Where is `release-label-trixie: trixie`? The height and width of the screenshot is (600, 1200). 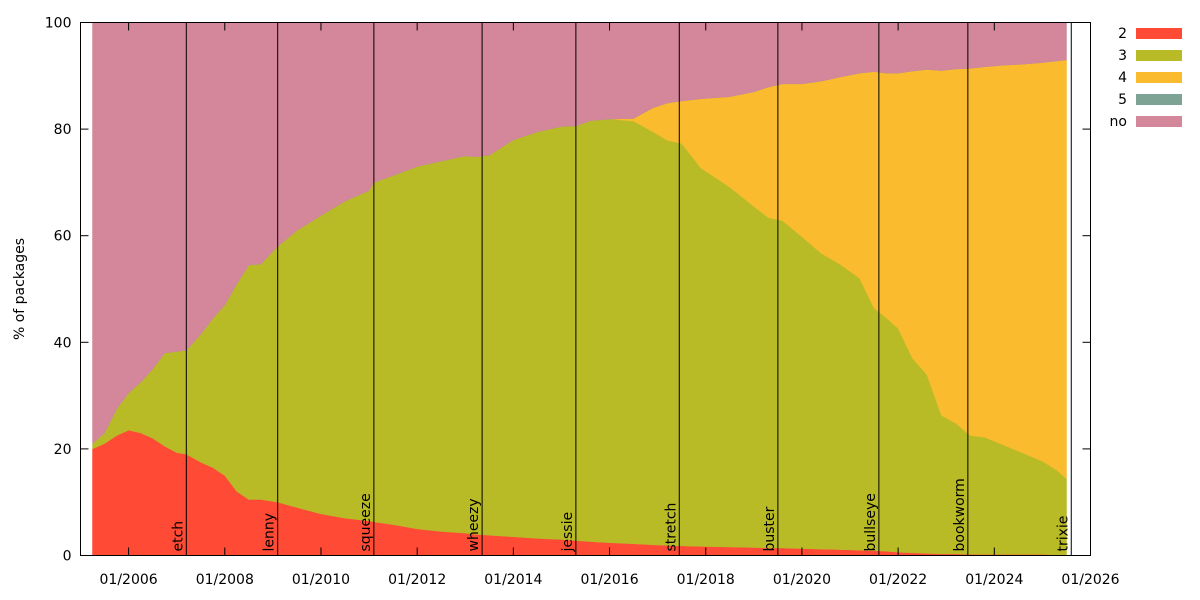
release-label-trixie: trixie is located at coordinates (1063, 534).